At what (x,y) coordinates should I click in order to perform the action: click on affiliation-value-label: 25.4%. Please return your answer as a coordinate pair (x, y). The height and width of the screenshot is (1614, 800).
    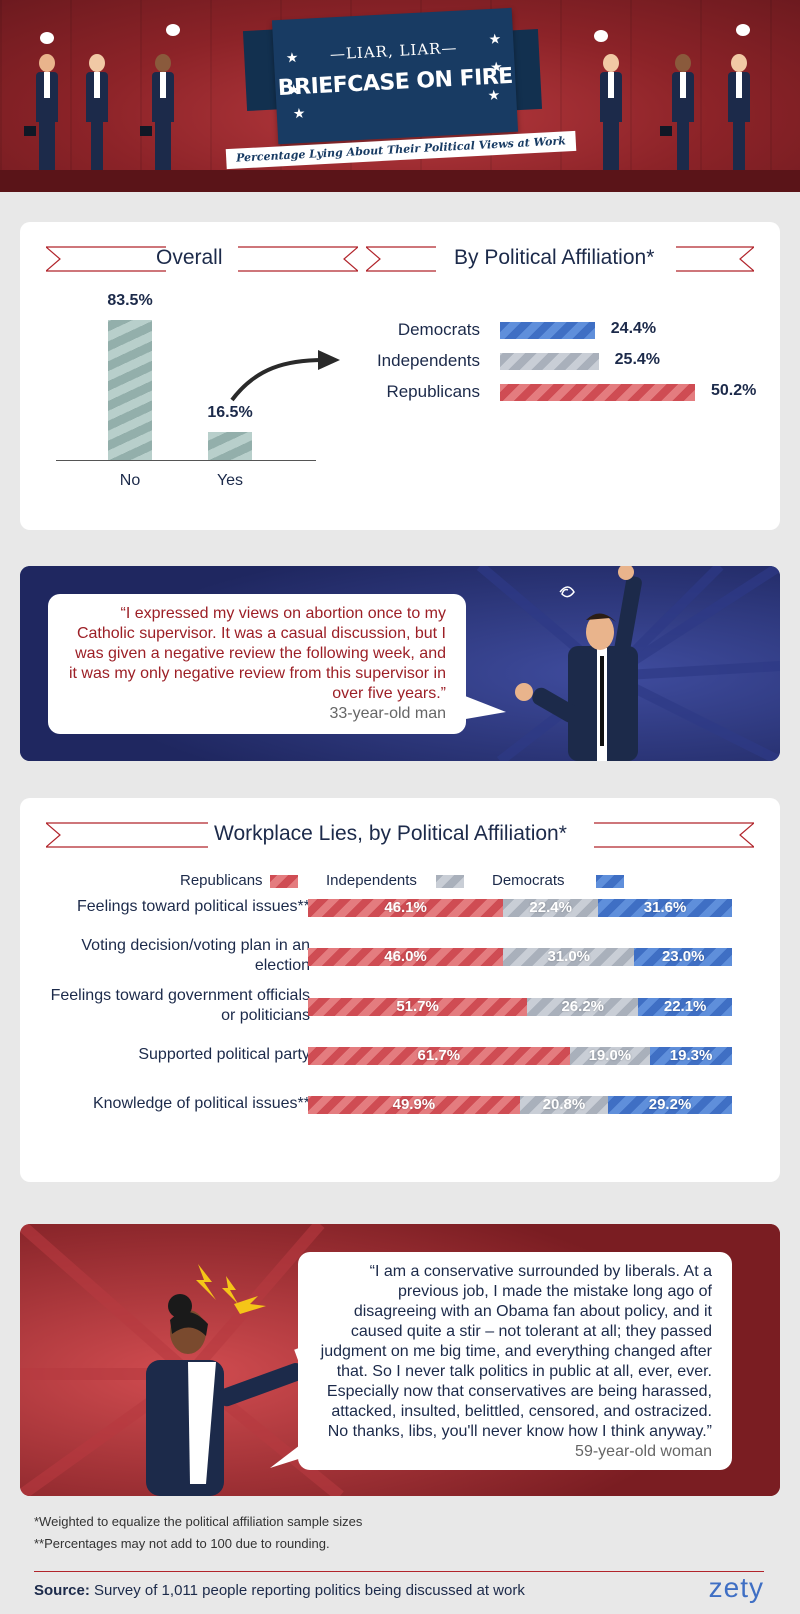
    Looking at the image, I should click on (637, 359).